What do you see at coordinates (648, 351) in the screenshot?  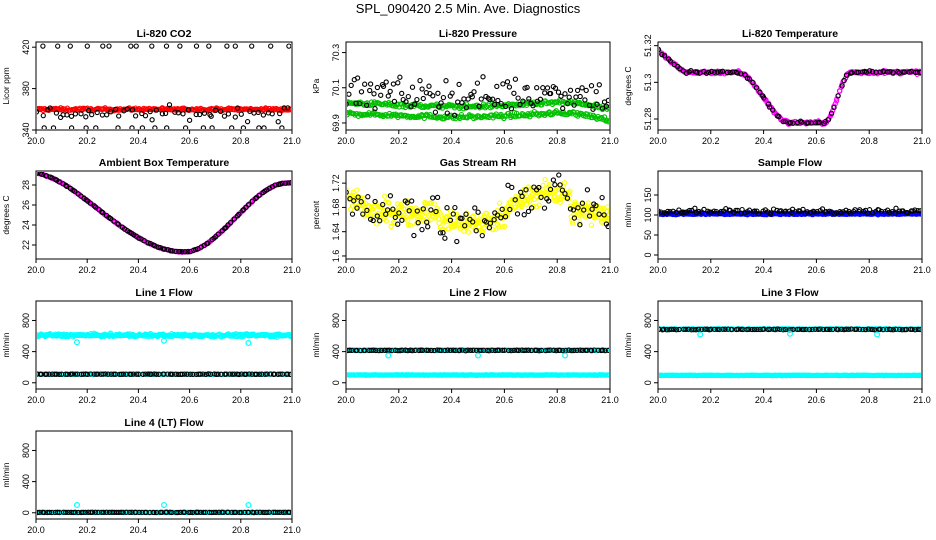 I see `y-tick-label-line3-1: 400` at bounding box center [648, 351].